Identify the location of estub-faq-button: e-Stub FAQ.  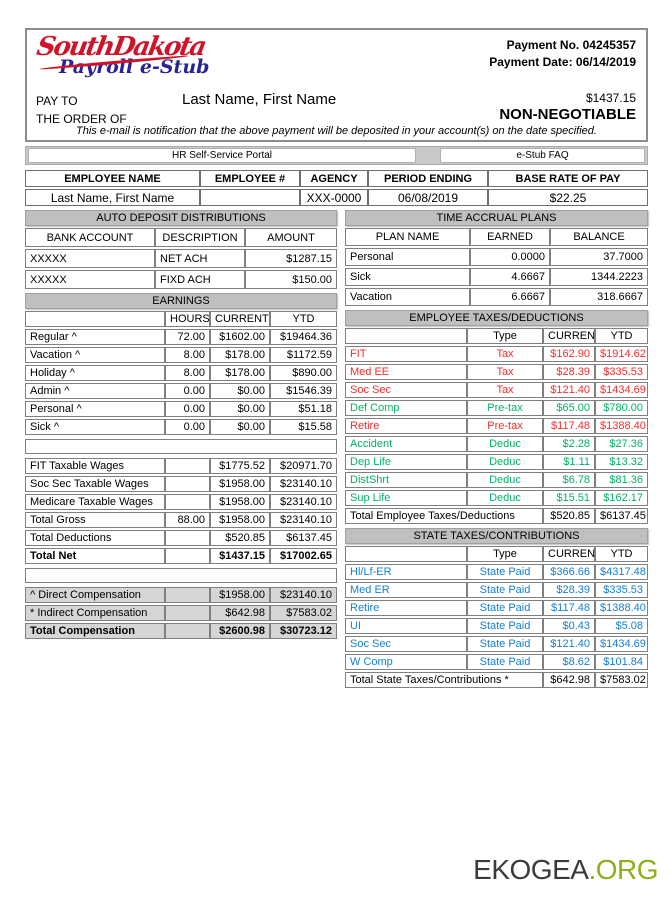
(542, 155).